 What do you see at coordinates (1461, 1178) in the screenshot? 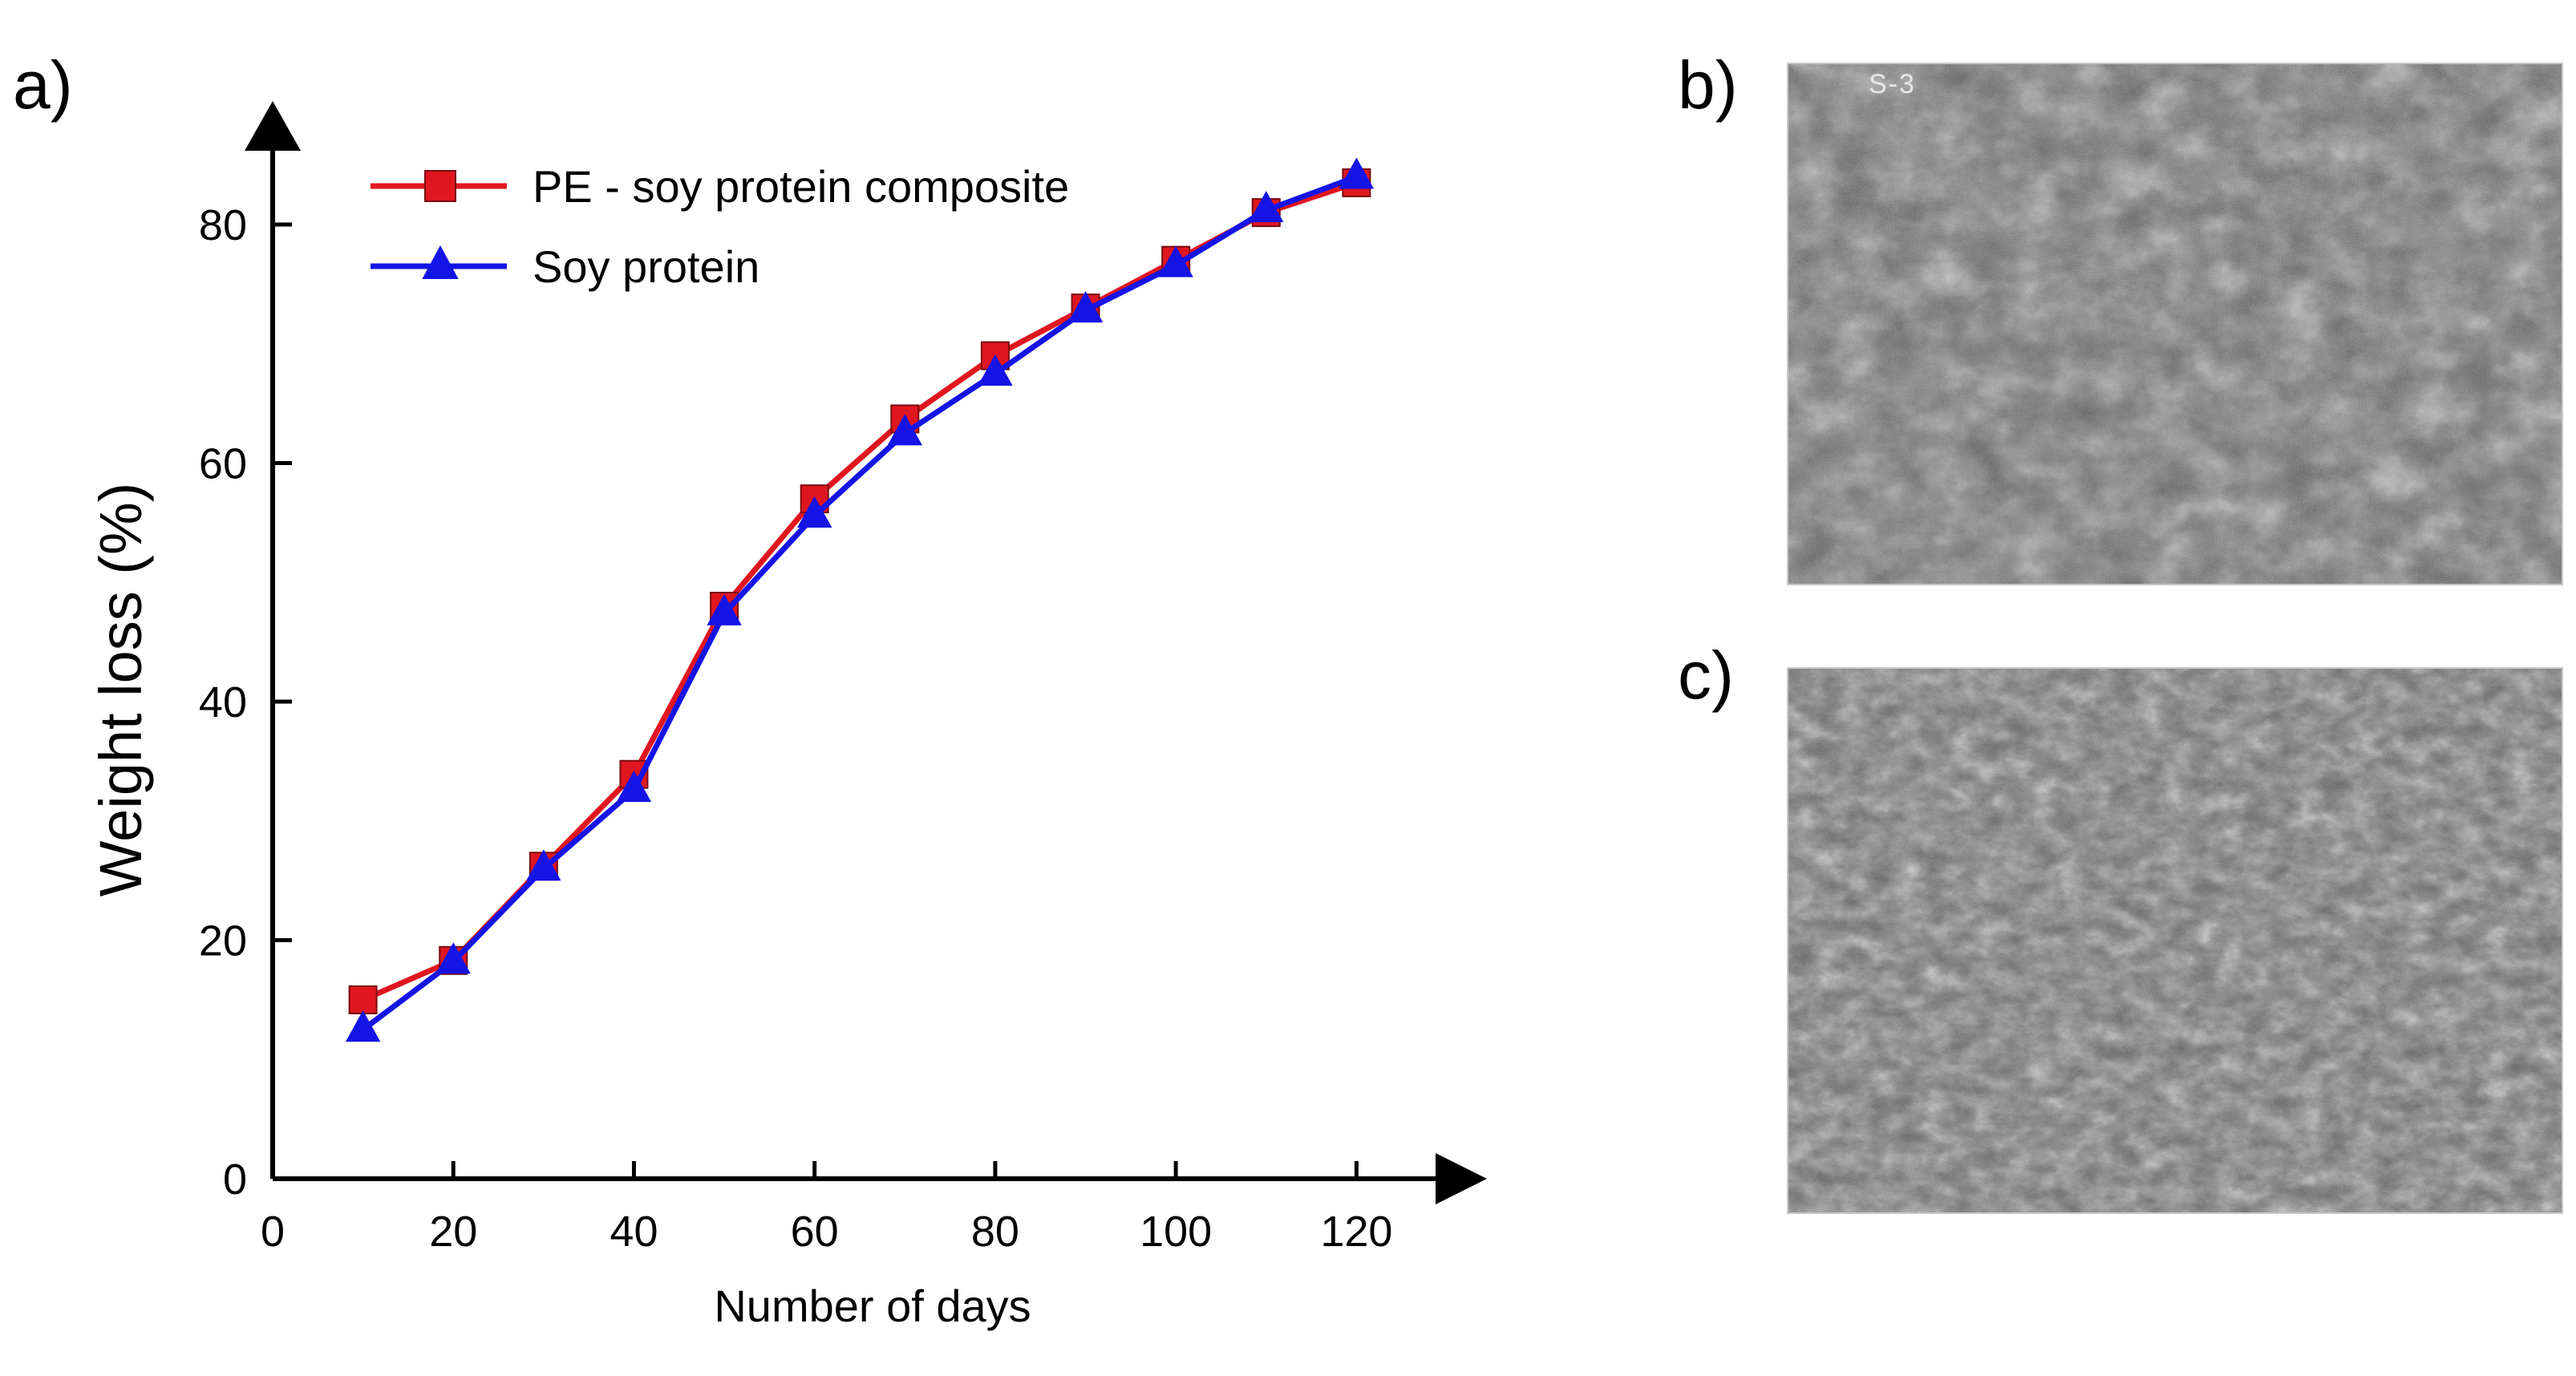
I see `x-axis-arrow` at bounding box center [1461, 1178].